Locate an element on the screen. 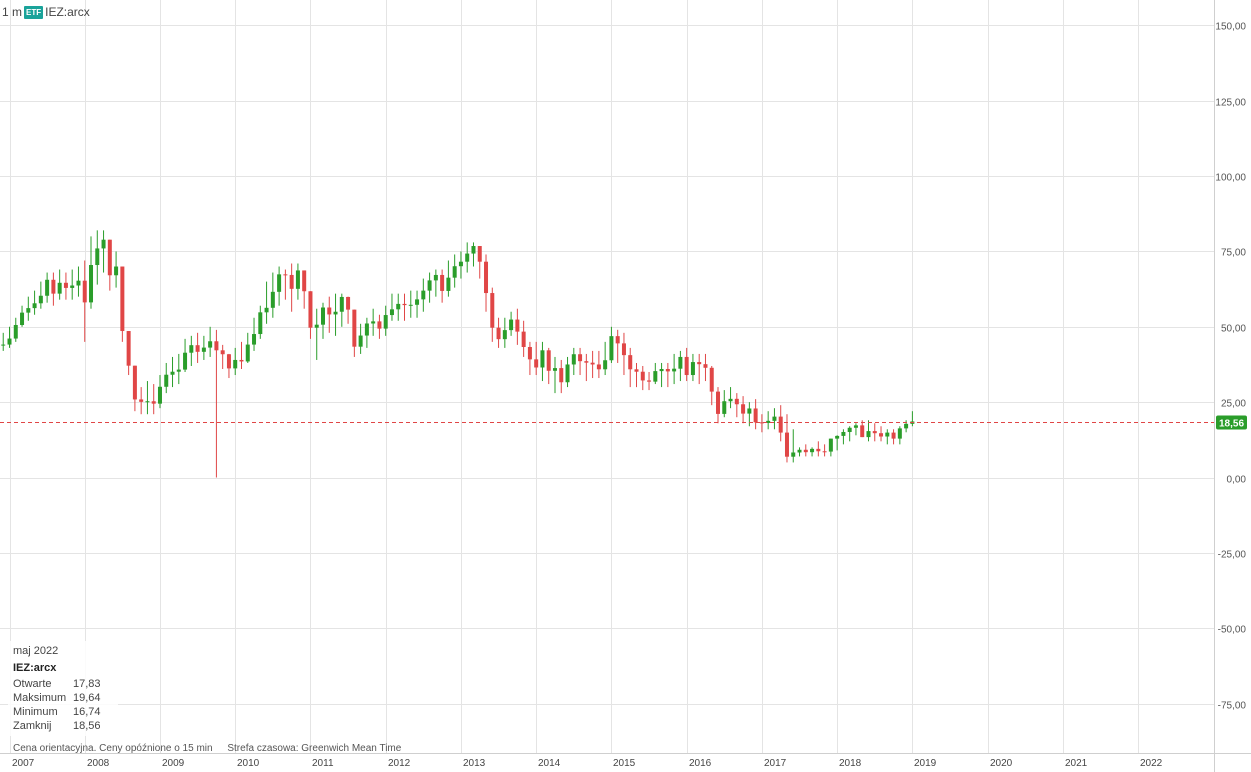  info-value: 18,56 is located at coordinates (87, 726).